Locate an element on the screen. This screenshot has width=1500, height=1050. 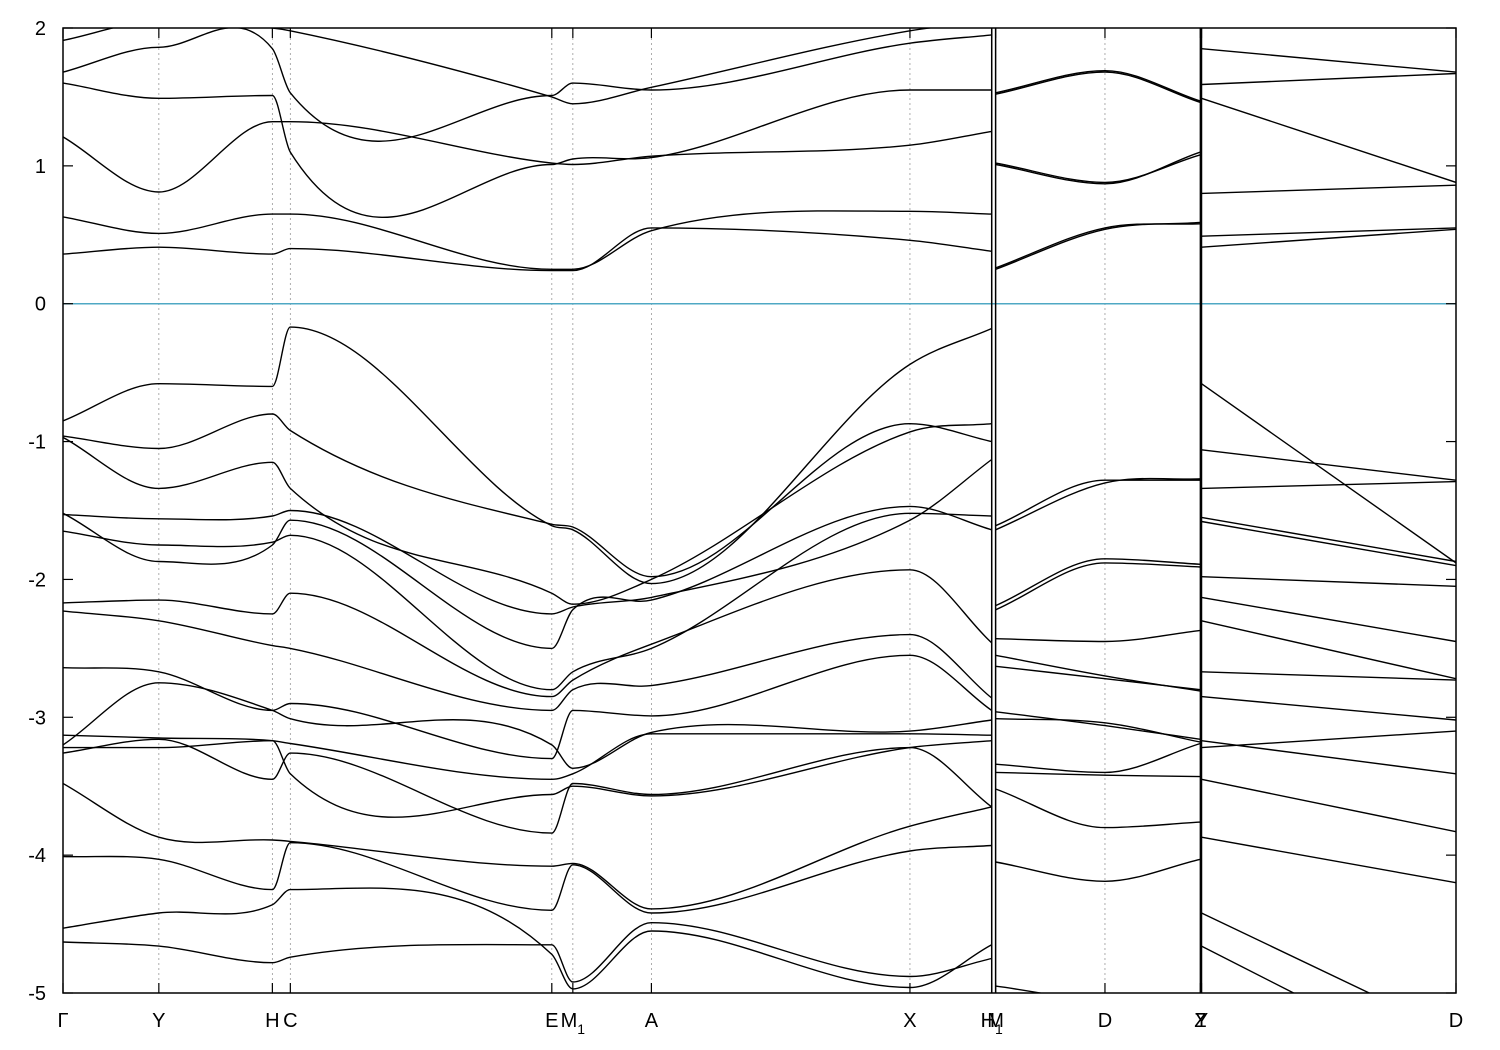
y-tick-label: -2 is located at coordinates (37, 580).